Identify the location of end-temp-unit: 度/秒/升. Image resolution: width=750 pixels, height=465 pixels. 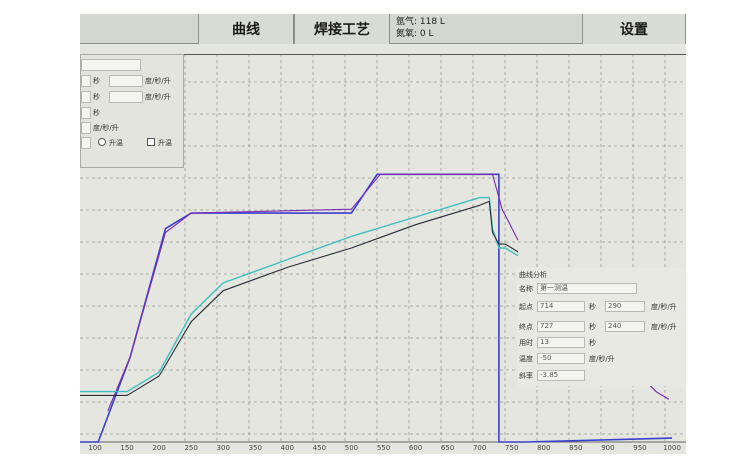
(664, 327).